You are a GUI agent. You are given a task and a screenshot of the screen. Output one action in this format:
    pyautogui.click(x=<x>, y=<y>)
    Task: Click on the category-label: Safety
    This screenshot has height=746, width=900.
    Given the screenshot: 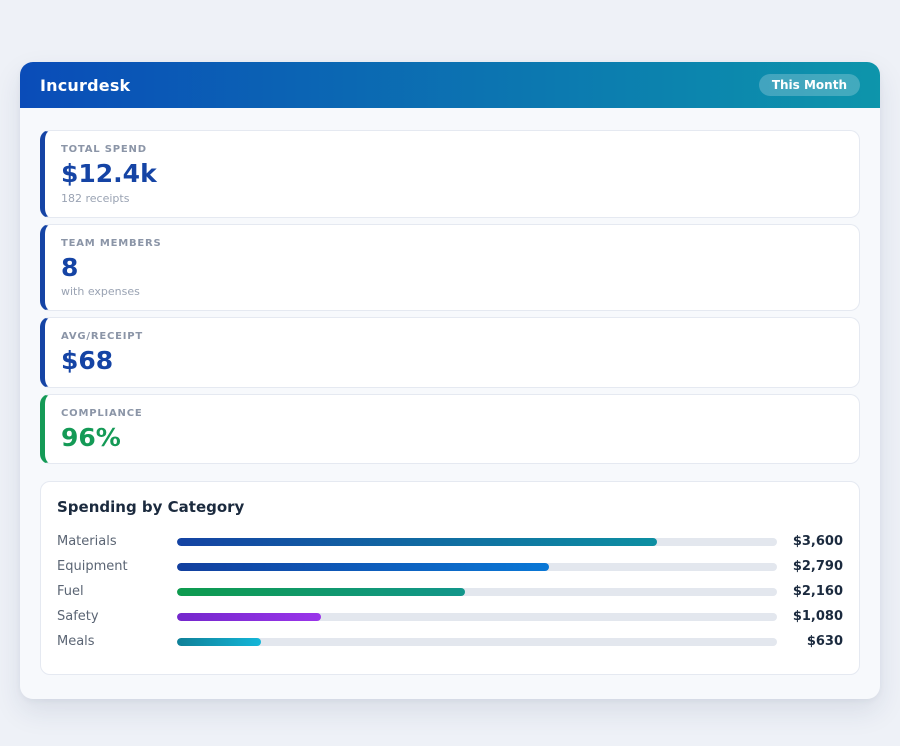 What is the action you would take?
    pyautogui.click(x=78, y=616)
    